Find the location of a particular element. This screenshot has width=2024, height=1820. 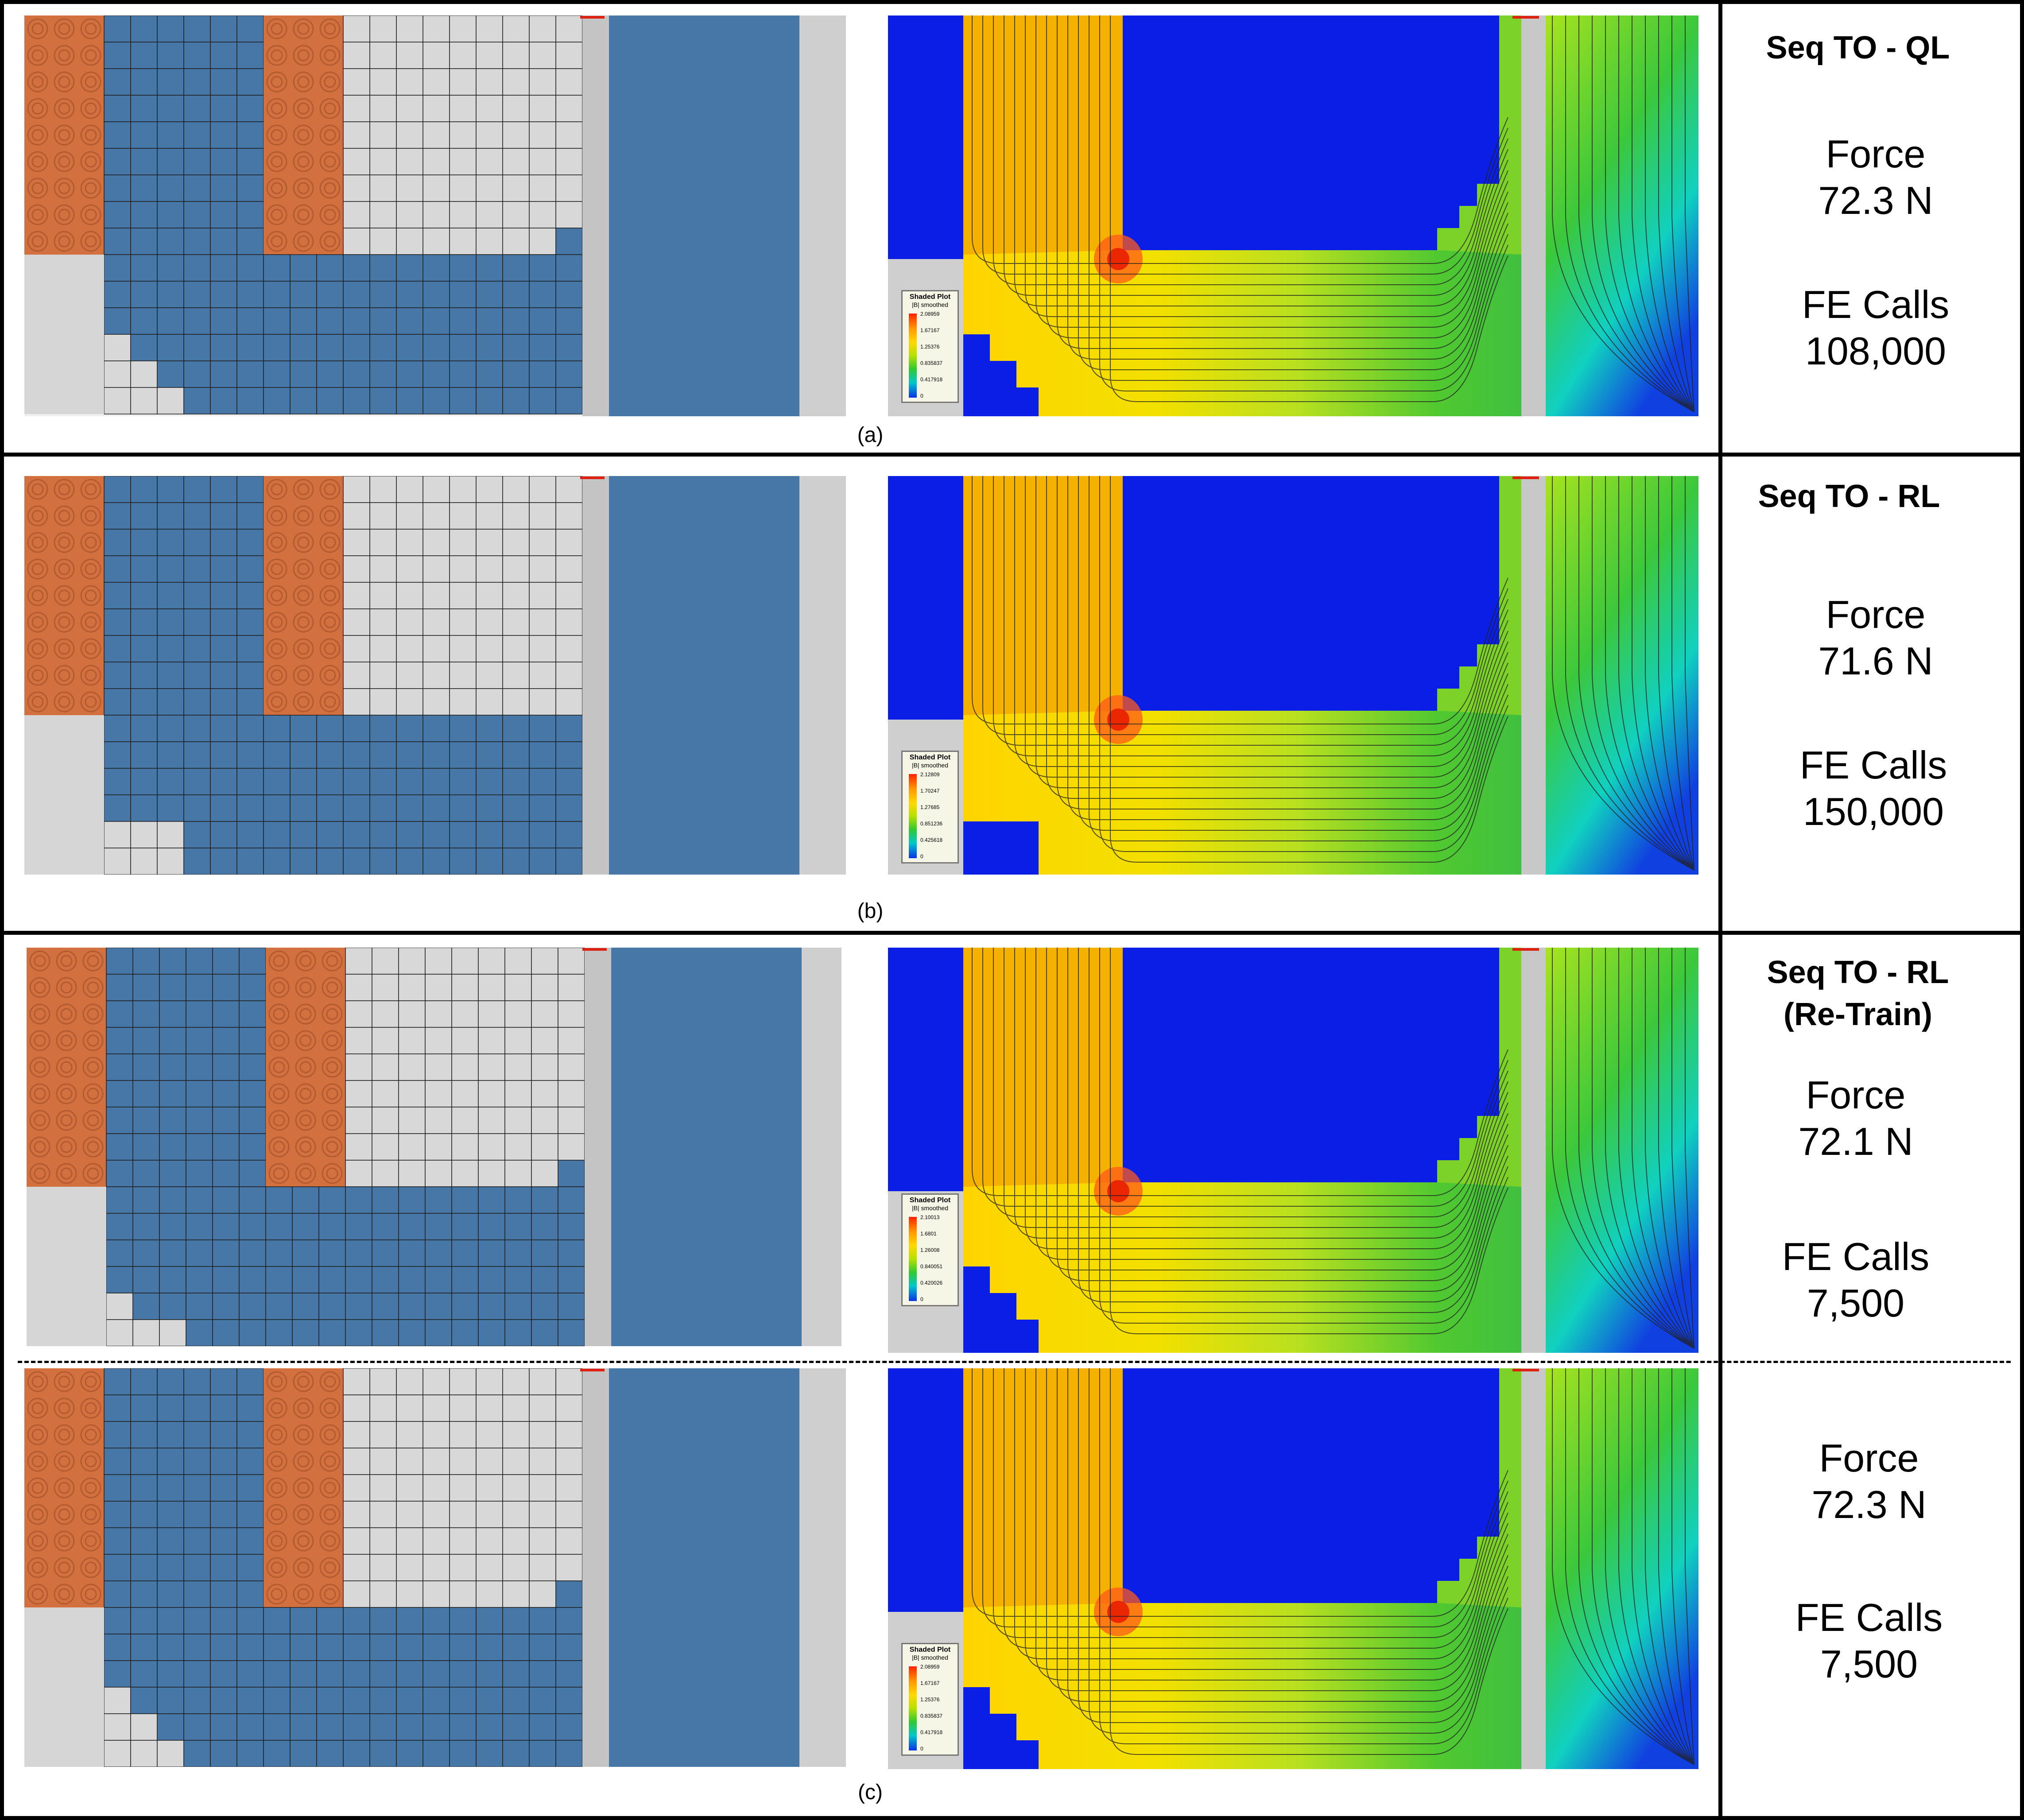

force-value-a: 72.3 N is located at coordinates (1876, 200).